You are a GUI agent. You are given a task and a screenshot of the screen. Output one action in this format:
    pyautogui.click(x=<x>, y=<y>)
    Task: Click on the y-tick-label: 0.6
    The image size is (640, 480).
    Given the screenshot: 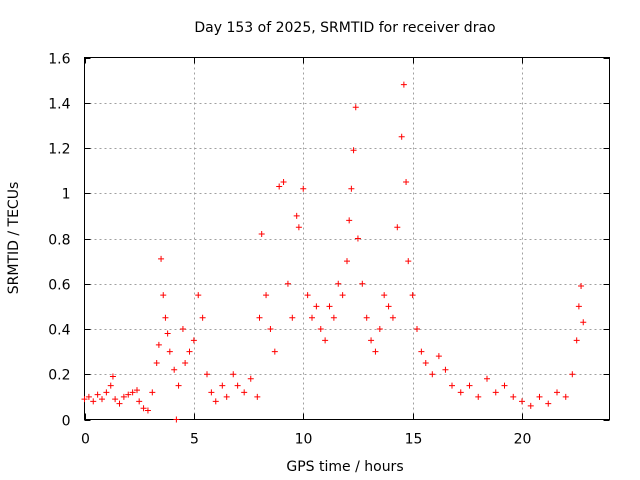 What is the action you would take?
    pyautogui.click(x=59, y=286)
    